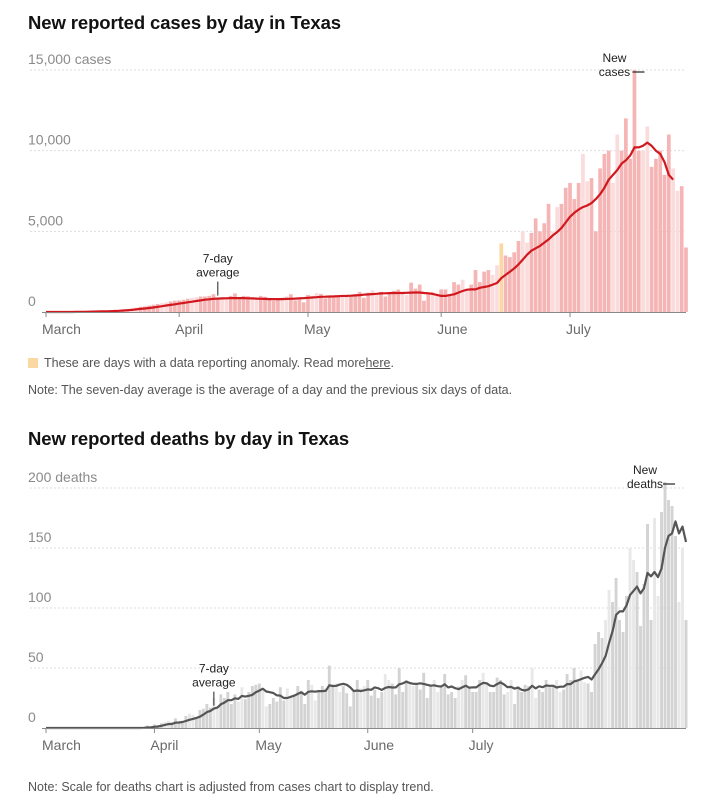 This screenshot has height=801, width=701. I want to click on read-more-link: here, so click(378, 363).